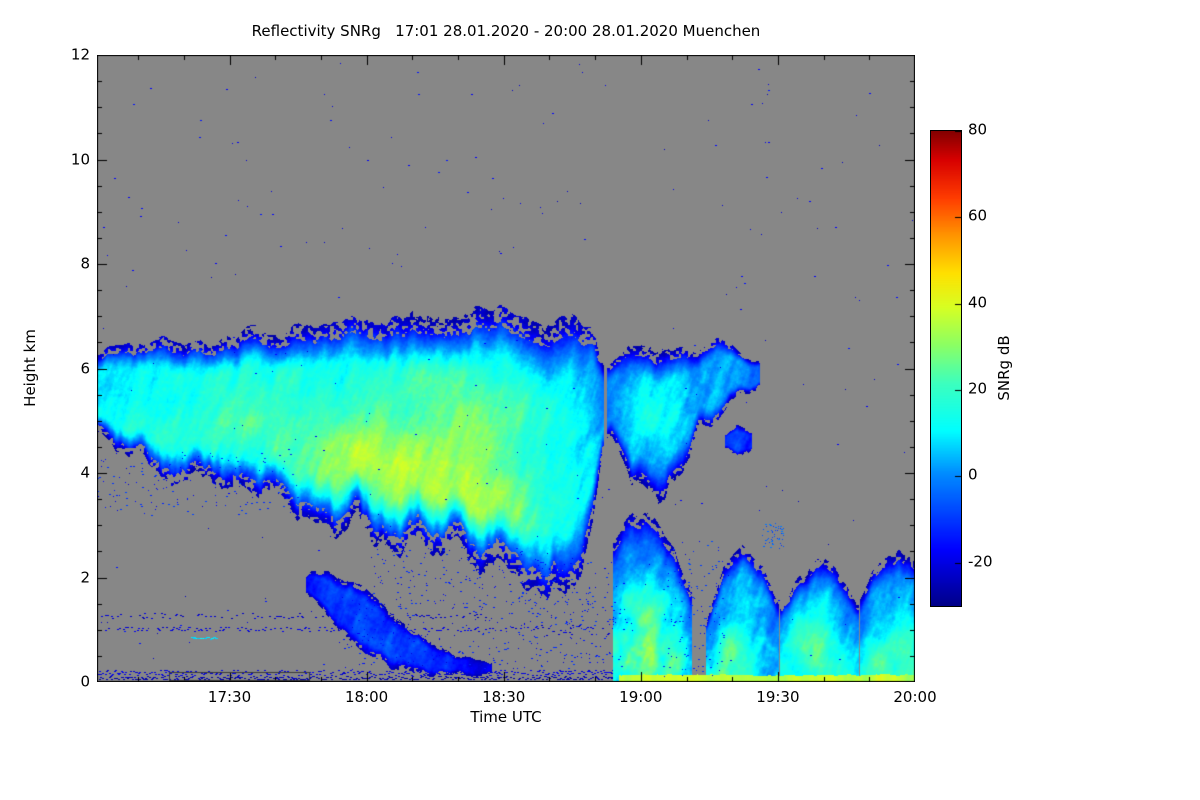 The image size is (1200, 800). Describe the element at coordinates (915, 697) in the screenshot. I see `x-tick-label: 20:00` at that location.